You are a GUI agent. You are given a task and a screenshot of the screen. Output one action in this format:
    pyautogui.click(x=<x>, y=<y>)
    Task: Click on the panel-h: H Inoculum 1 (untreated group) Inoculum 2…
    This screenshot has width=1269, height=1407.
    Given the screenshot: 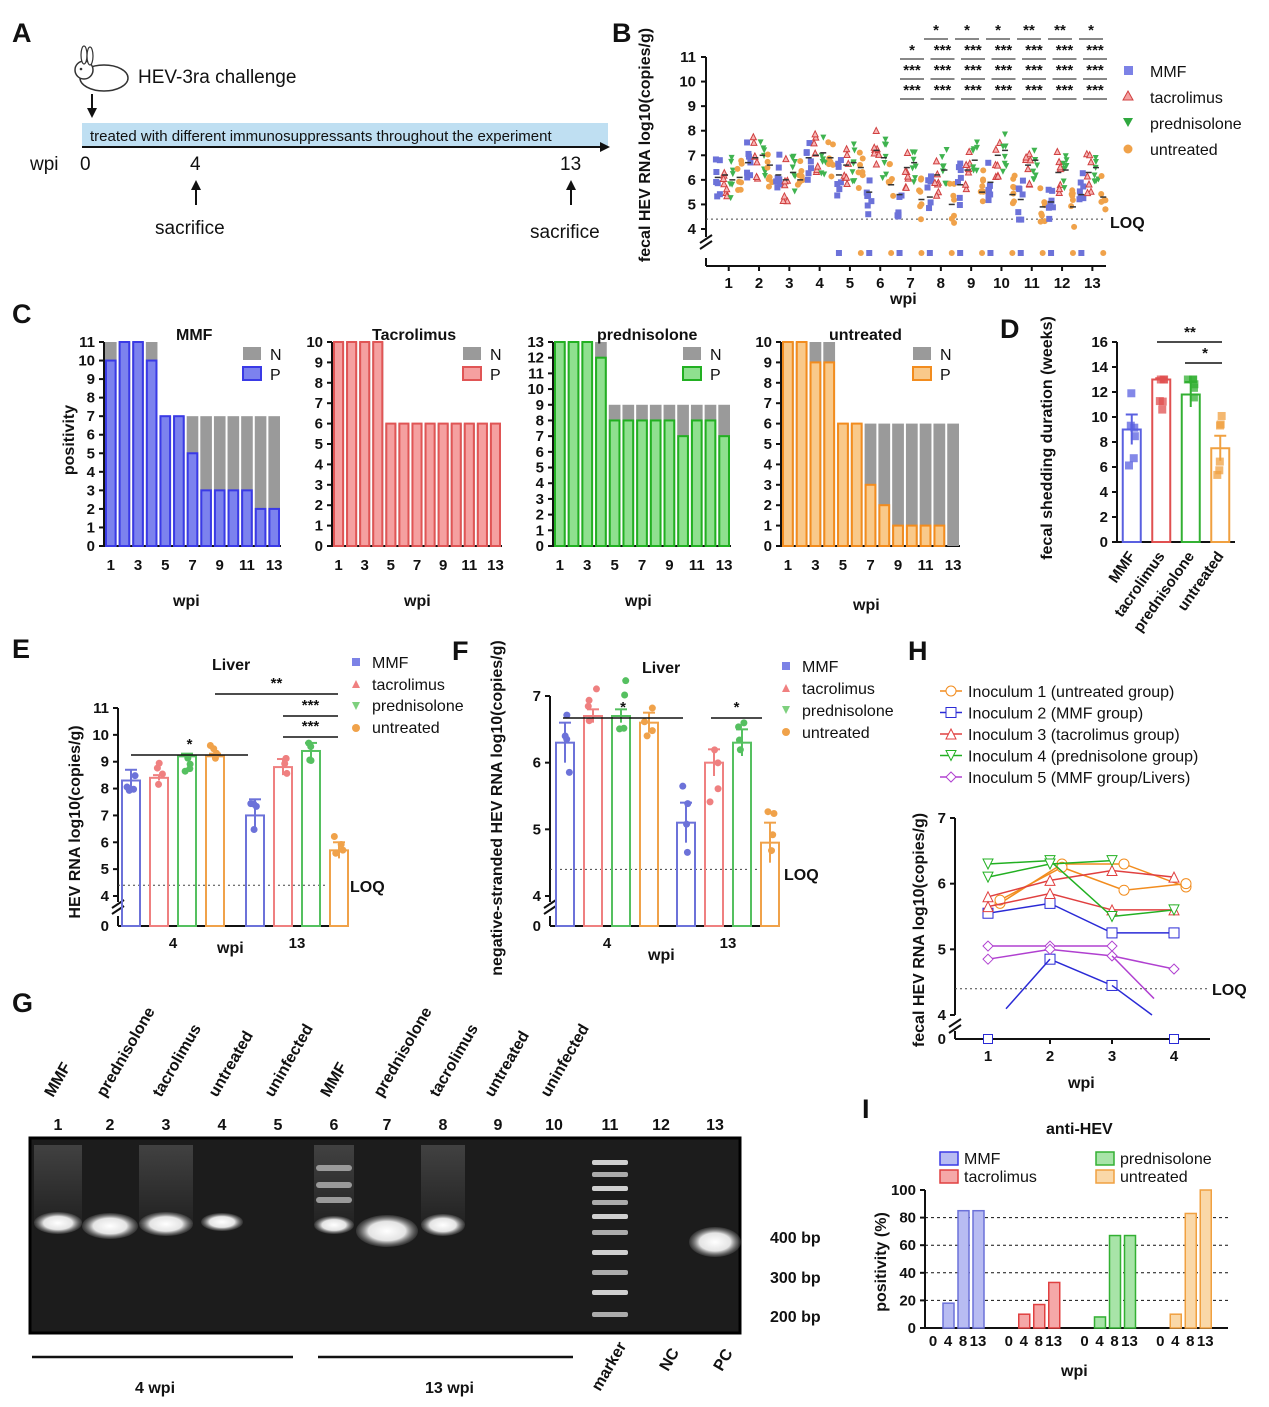 What is the action you would take?
    pyautogui.click(x=1077, y=864)
    